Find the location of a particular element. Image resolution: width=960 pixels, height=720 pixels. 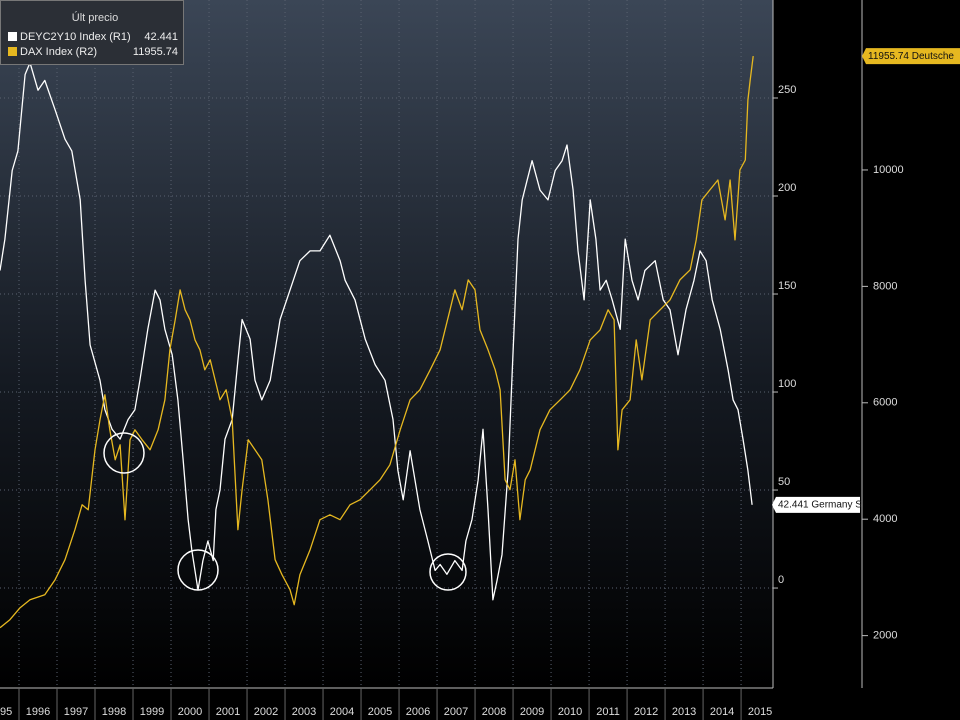

tag-label: 11955.74 Deutsche is located at coordinates (911, 56).